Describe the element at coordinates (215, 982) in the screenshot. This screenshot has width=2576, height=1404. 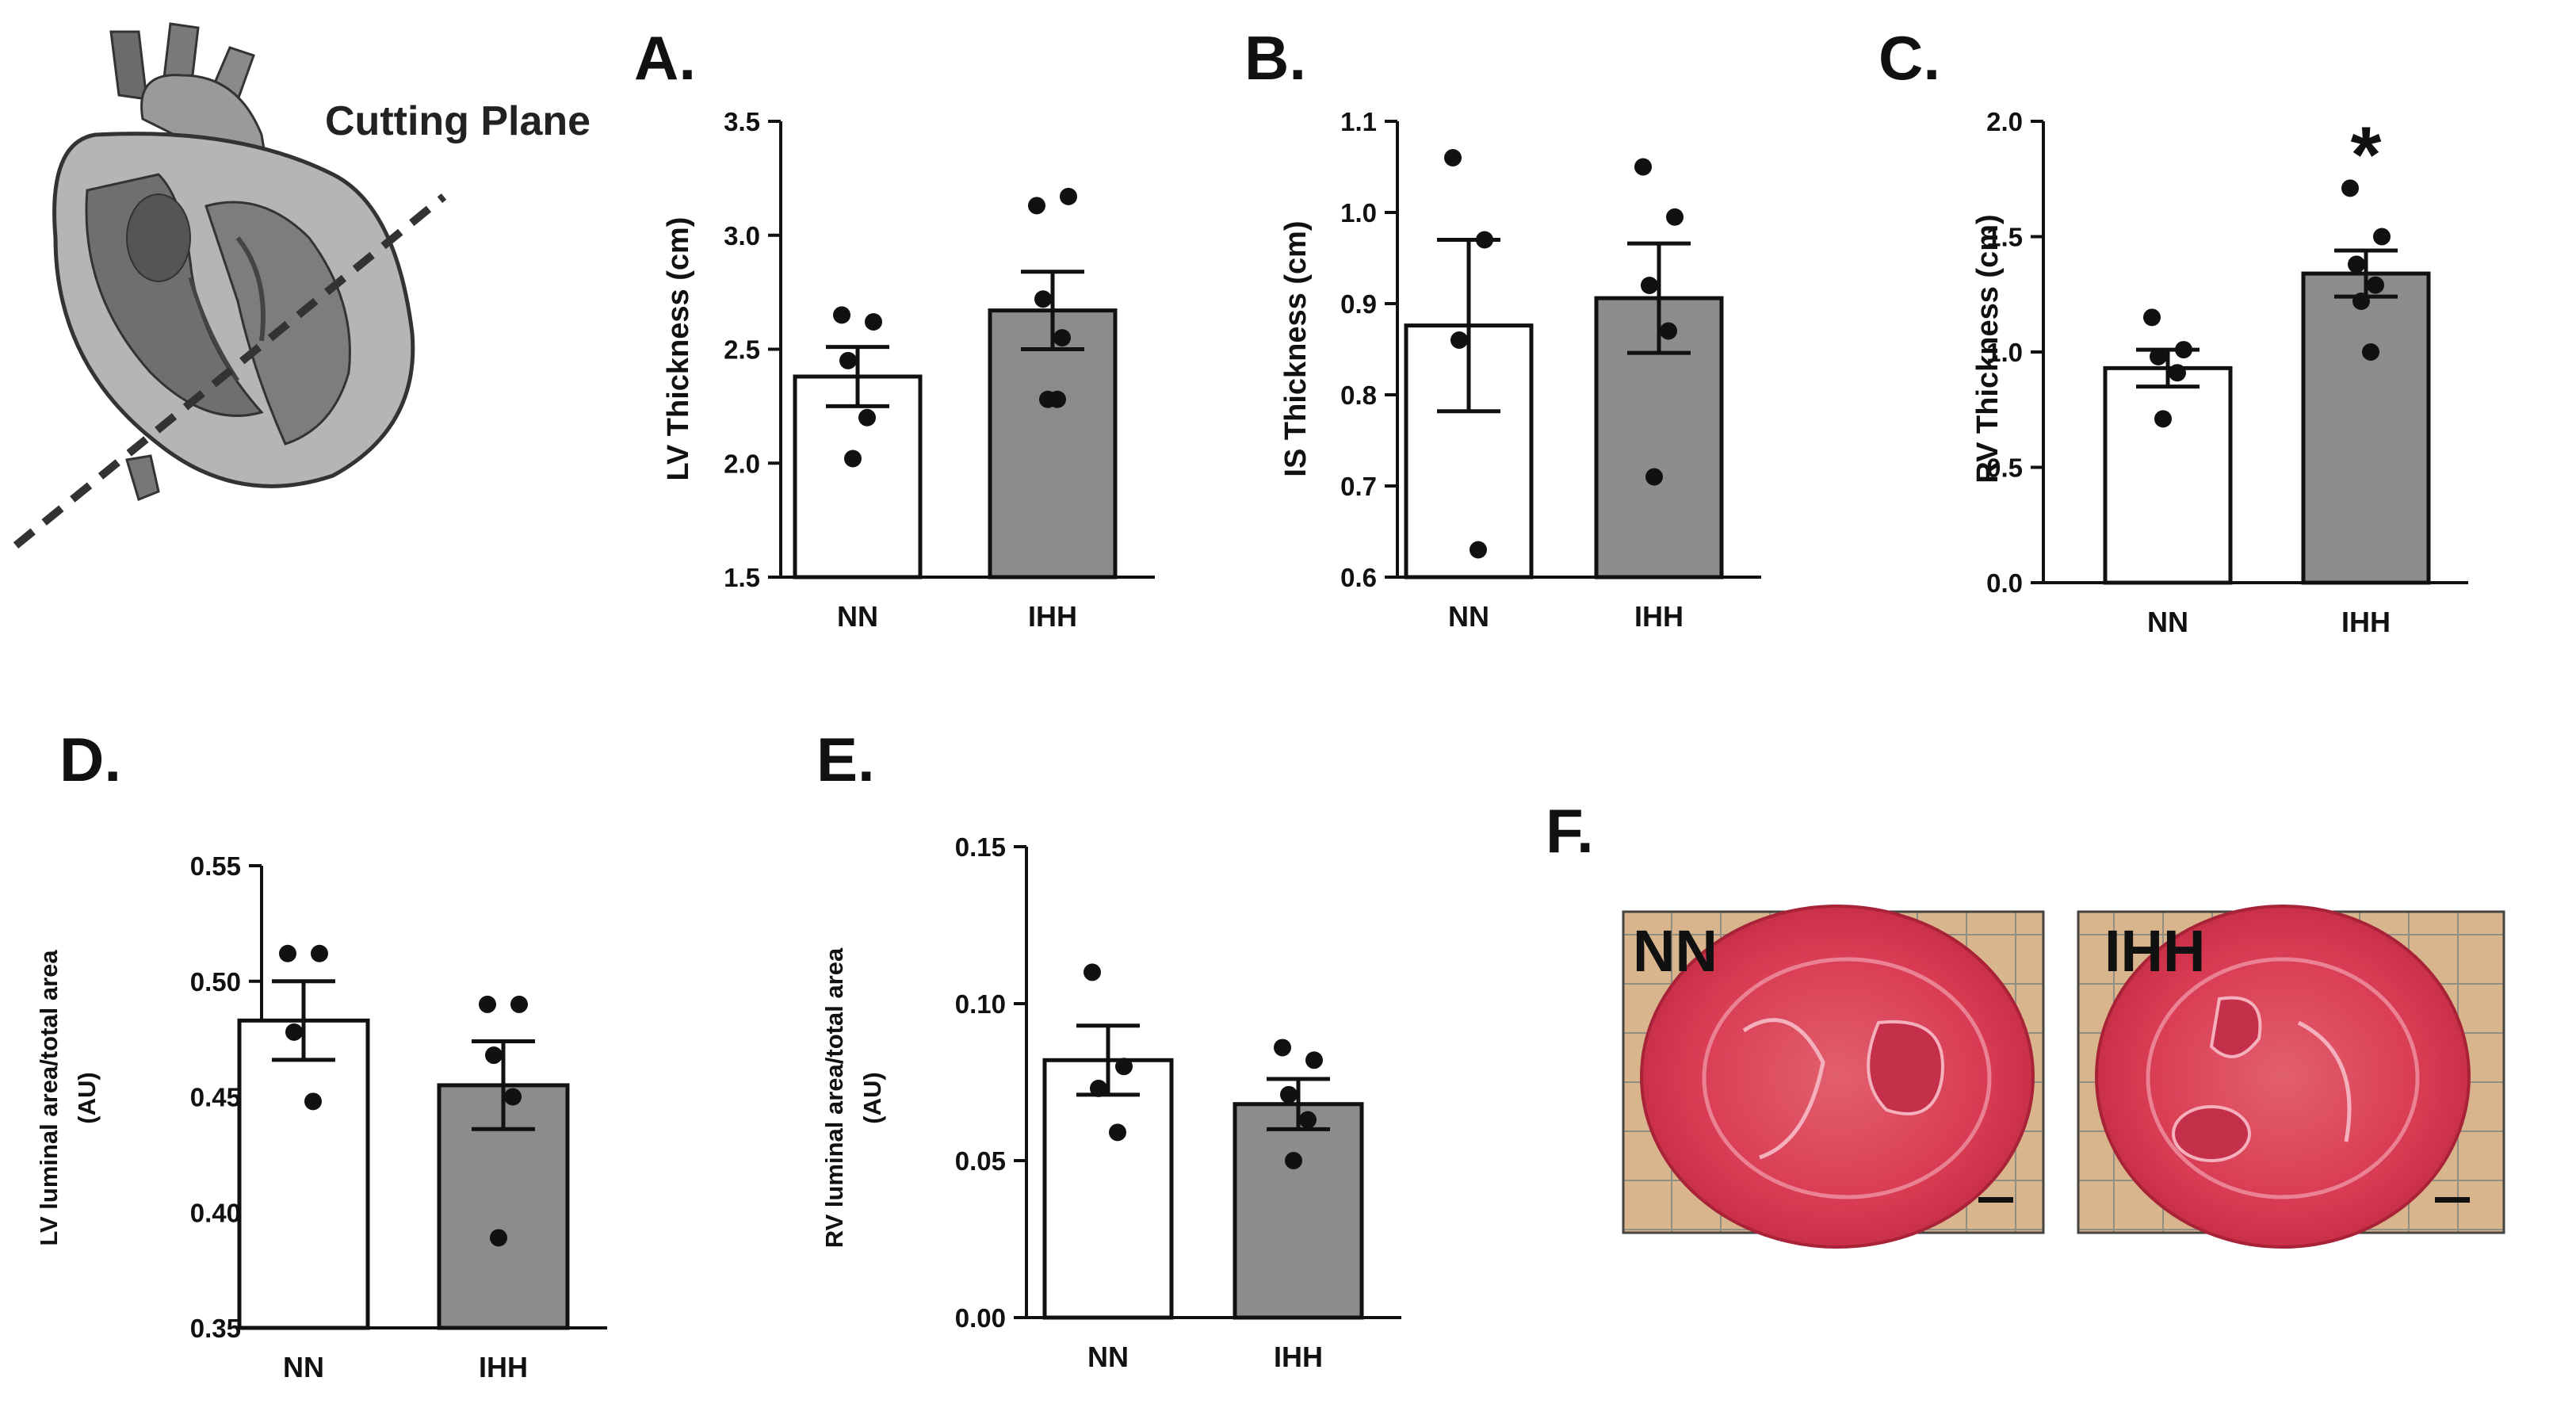
I see `y-tick-label: 0.50` at that location.